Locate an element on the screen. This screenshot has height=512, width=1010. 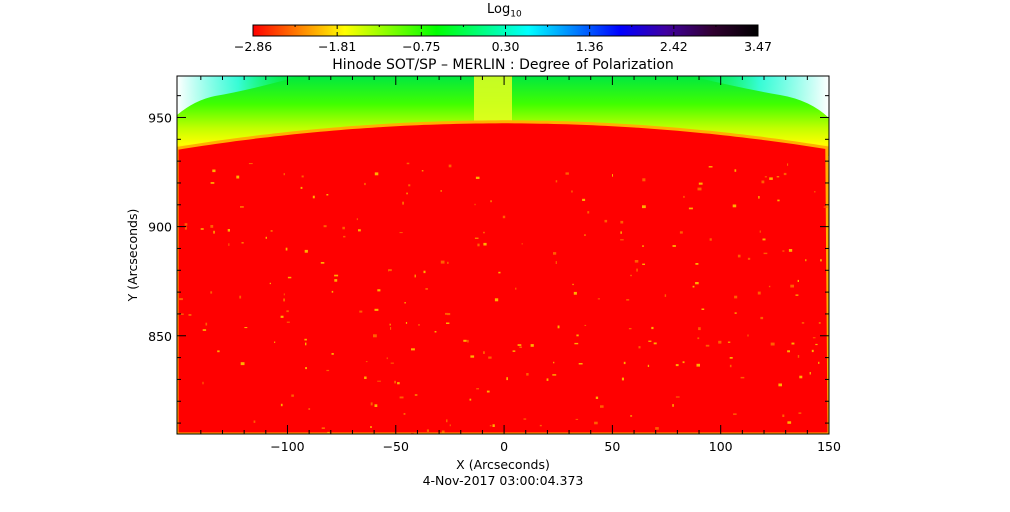
colorbar-tick-label: −1.81 is located at coordinates (337, 46).